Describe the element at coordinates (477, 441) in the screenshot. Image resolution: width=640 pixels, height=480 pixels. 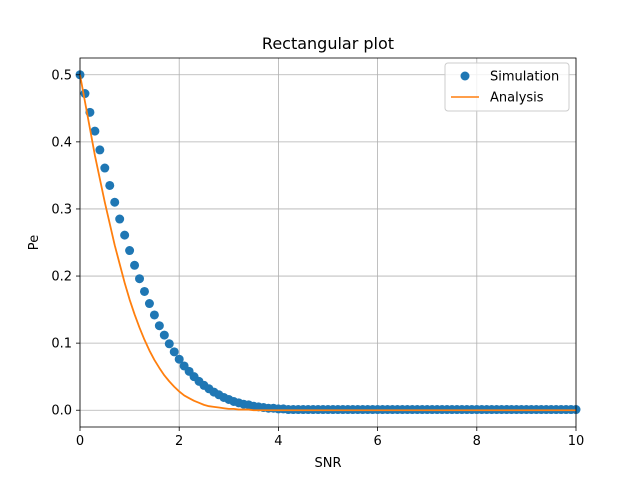
I see `x-tick-label: 8` at that location.